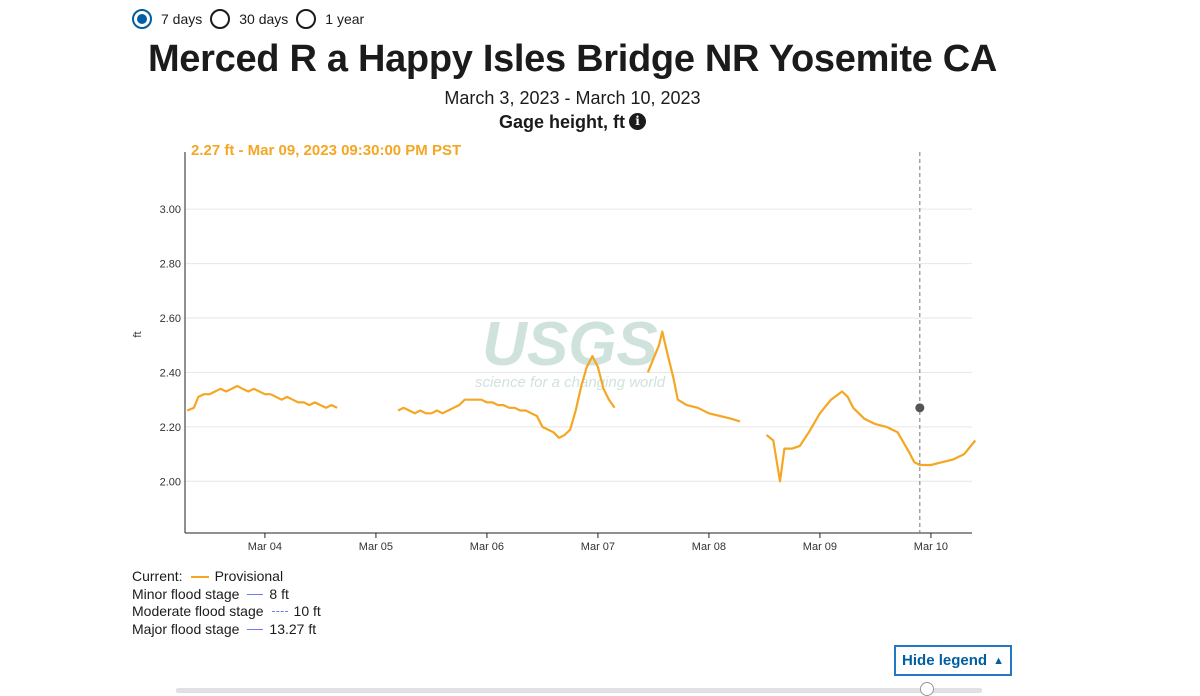 This screenshot has height=696, width=1200. I want to click on watermark-logo: USGS, so click(570, 344).